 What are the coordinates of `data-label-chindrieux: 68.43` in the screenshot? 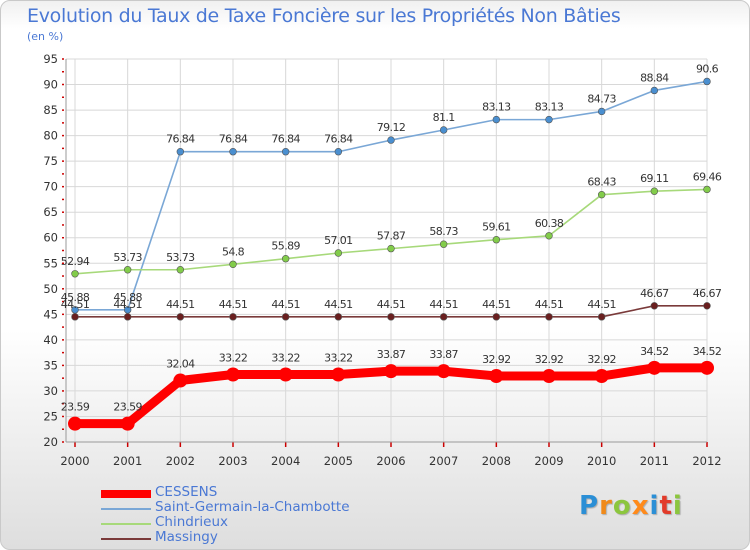 It's located at (601, 182).